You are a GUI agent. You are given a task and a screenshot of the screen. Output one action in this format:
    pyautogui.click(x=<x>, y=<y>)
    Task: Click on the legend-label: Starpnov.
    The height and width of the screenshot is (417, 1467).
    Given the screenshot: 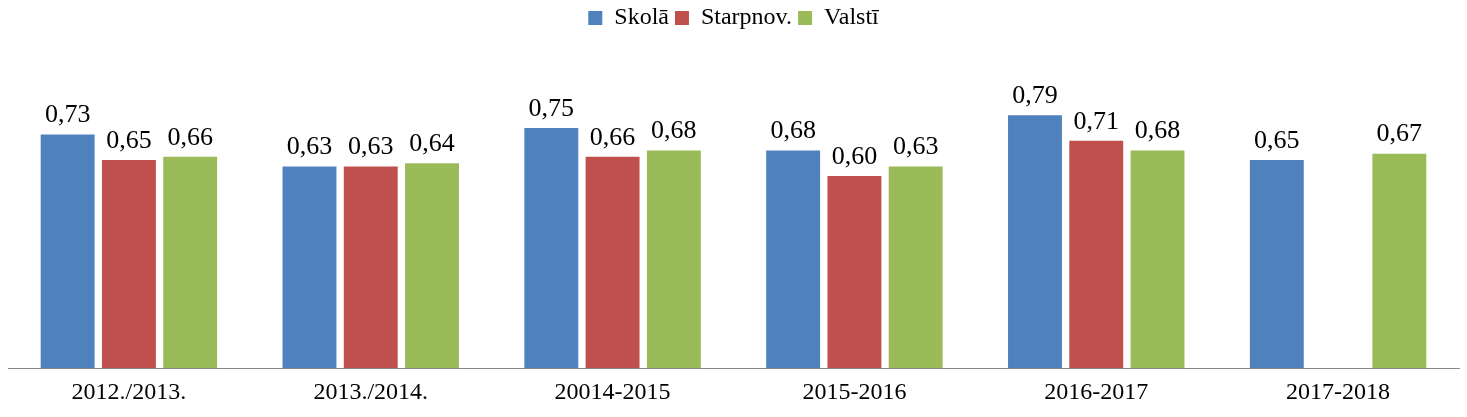 What is the action you would take?
    pyautogui.click(x=746, y=16)
    